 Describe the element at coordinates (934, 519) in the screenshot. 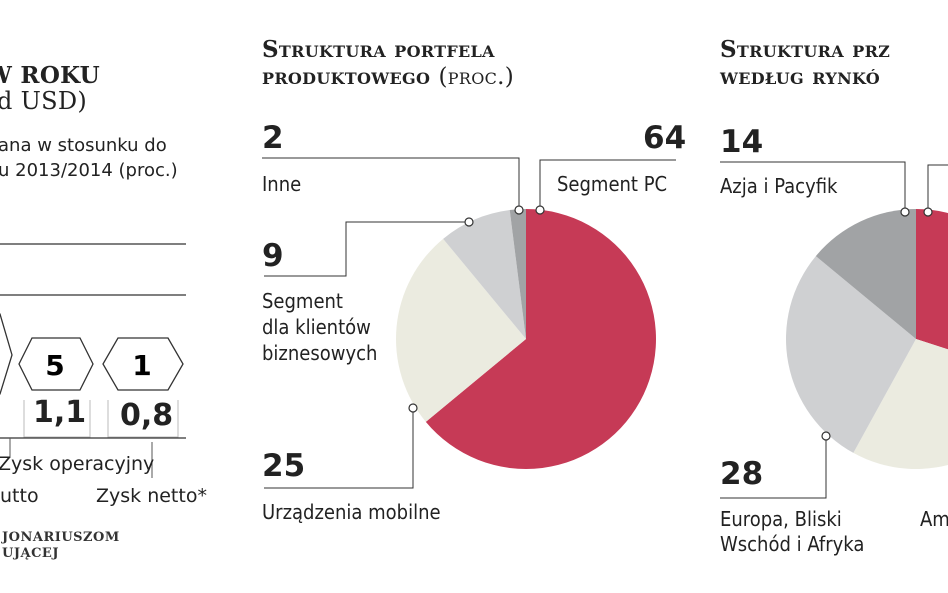

I see `label-americas: Am` at that location.